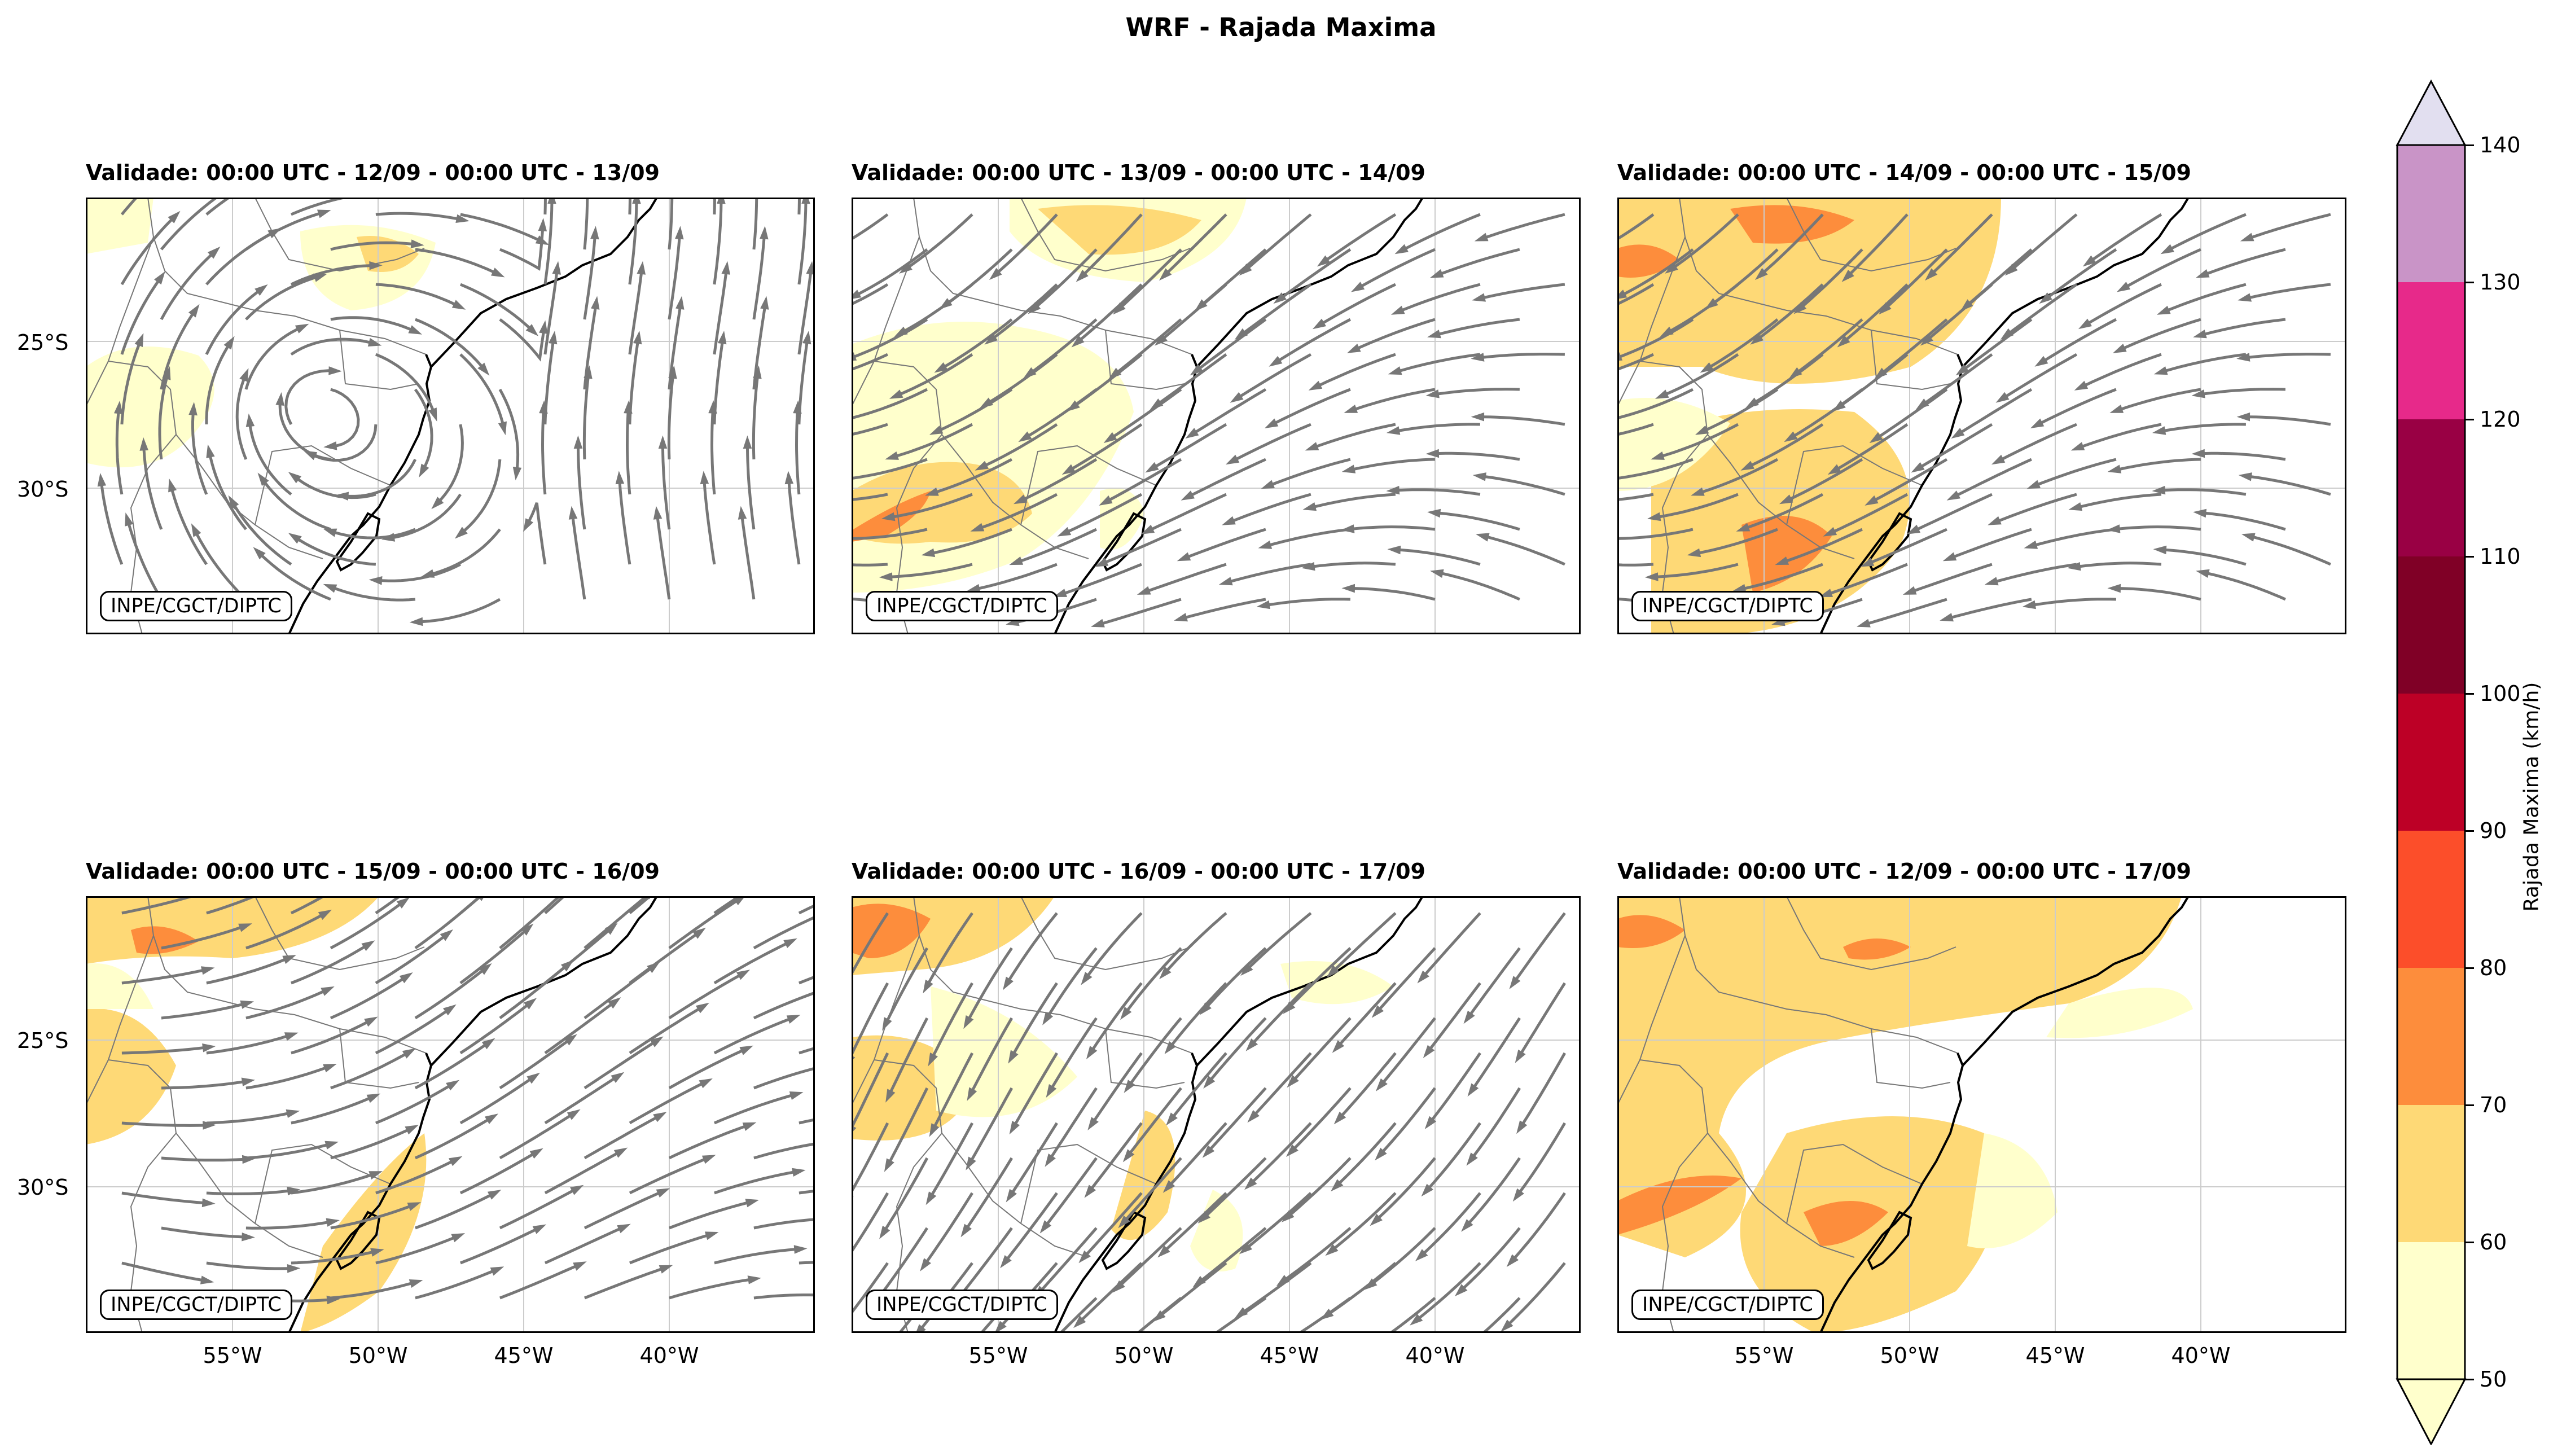 Image resolution: width=2562 pixels, height=1456 pixels. What do you see at coordinates (1239, 416) in the screenshot?
I see `coastline` at bounding box center [1239, 416].